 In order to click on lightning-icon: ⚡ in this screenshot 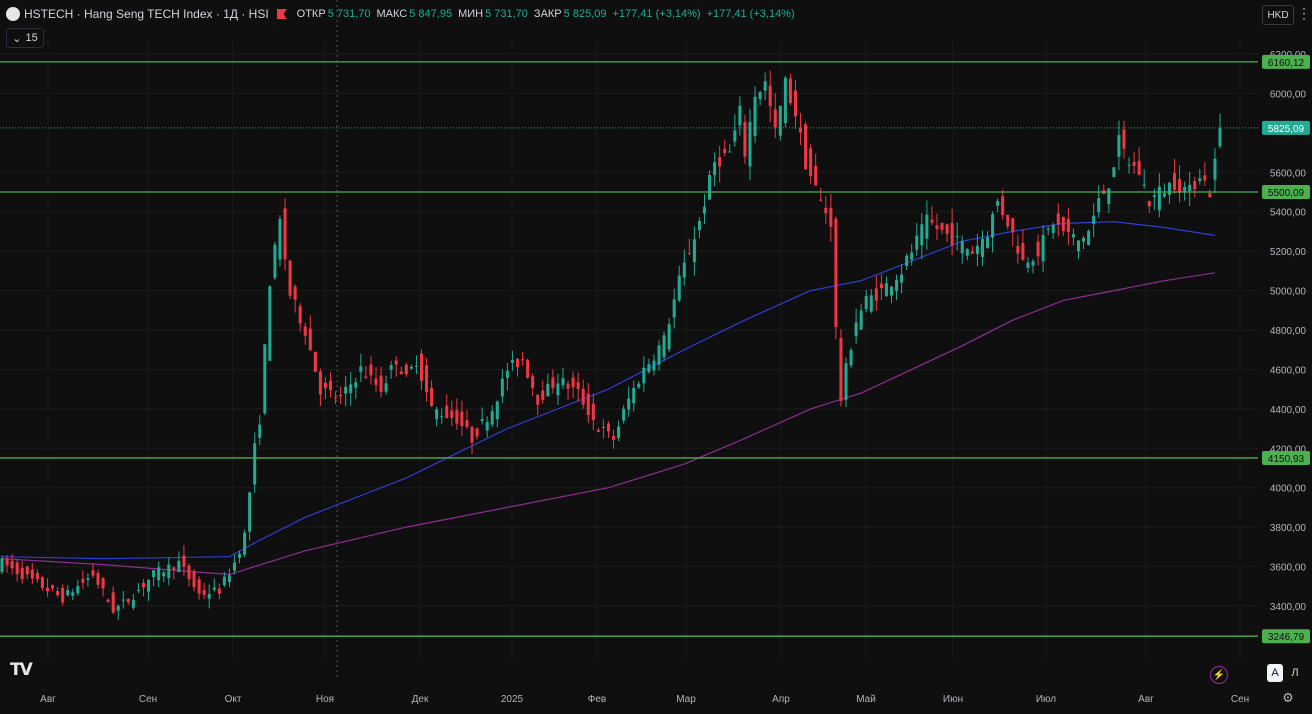, I will do `click(1219, 675)`.